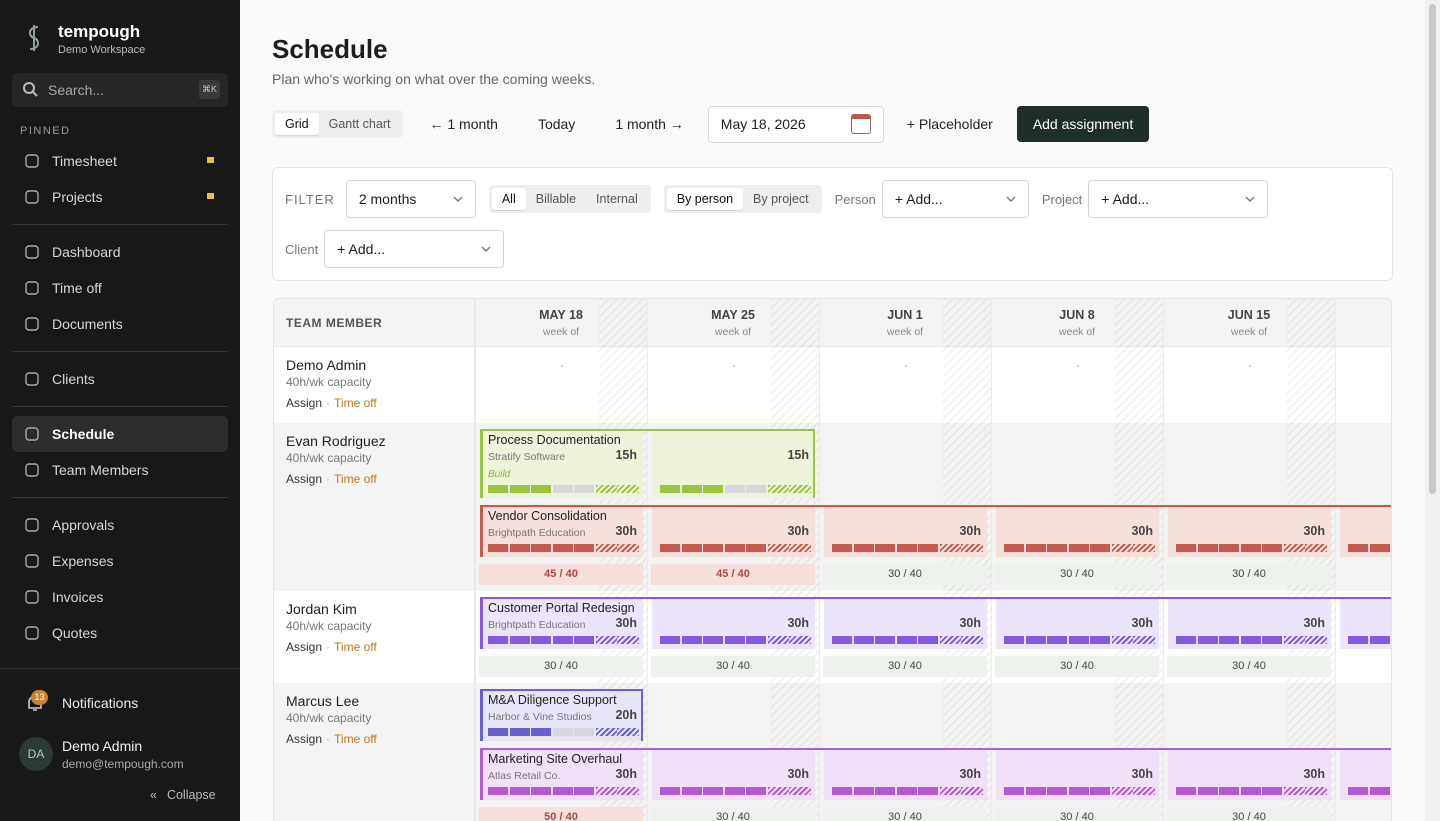 This screenshot has width=1440, height=821. I want to click on nav-item: Expenses, so click(120, 561).